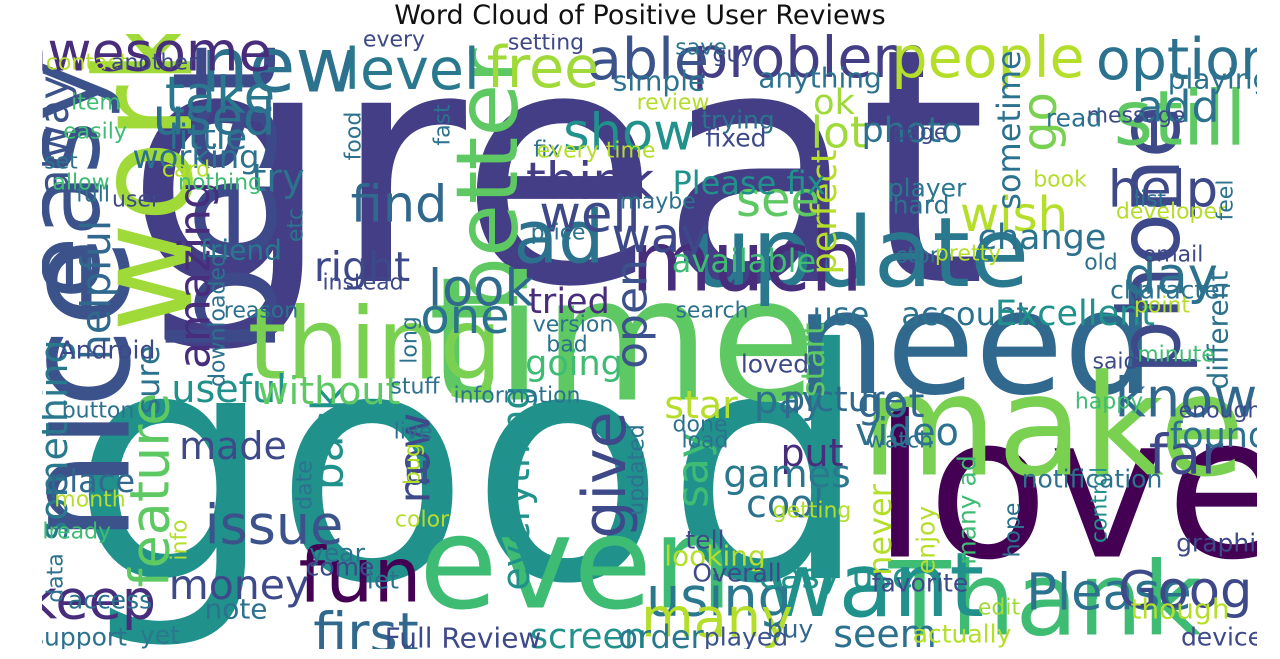  What do you see at coordinates (422, 520) in the screenshot?
I see `word-color: color` at bounding box center [422, 520].